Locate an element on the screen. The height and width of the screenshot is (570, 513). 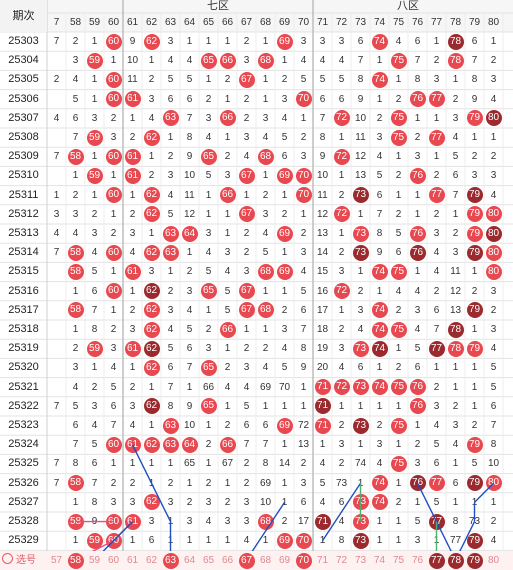
footer-number: 78 is located at coordinates (455, 560).